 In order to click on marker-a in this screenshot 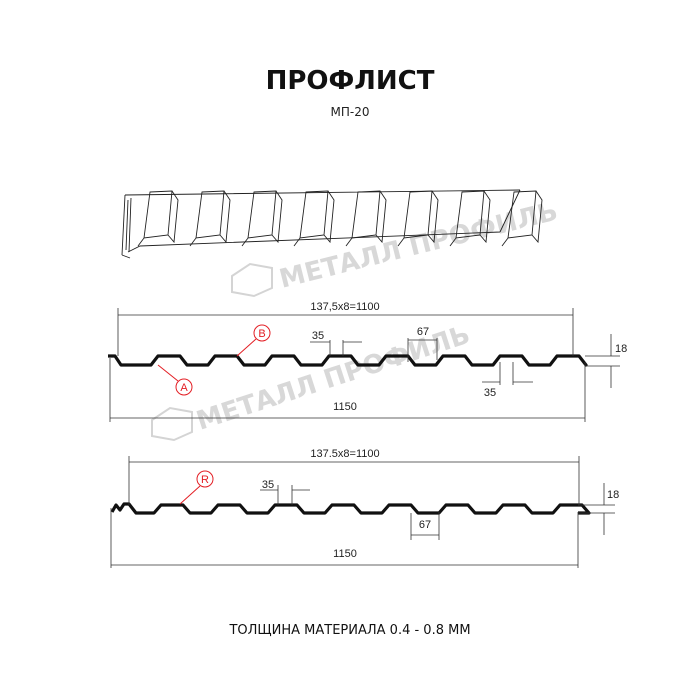, I will do `click(184, 387)`.